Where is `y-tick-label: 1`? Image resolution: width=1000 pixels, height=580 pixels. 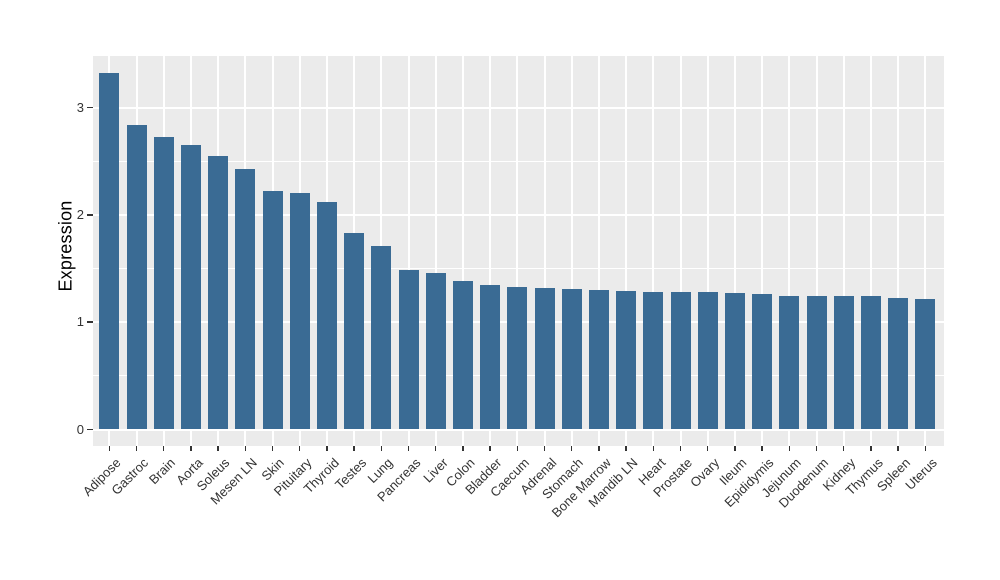
y-tick-label: 1 is located at coordinates (80, 322).